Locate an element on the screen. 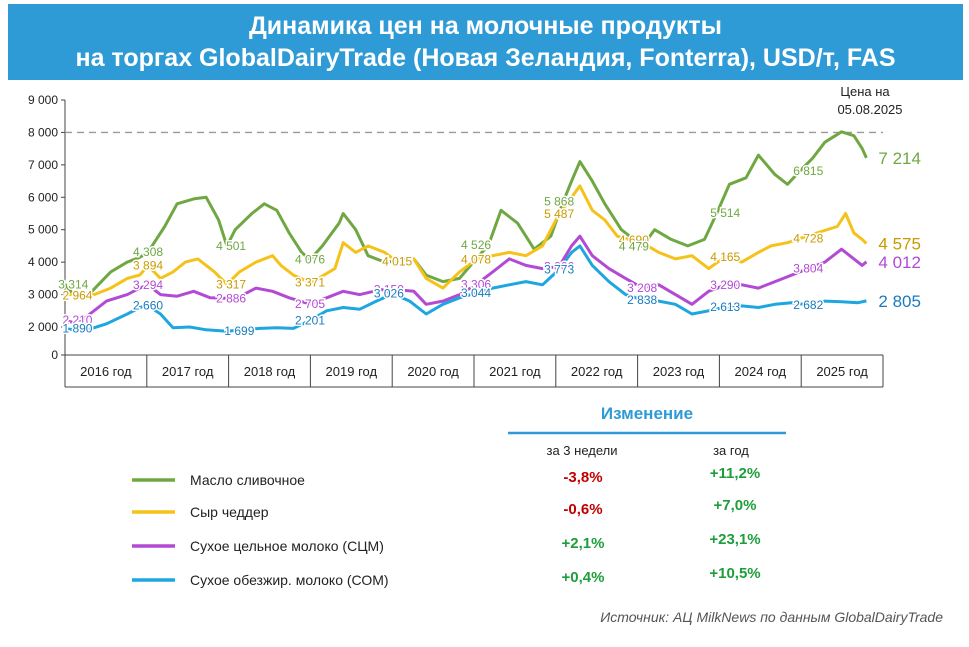  data-label: 2 660 is located at coordinates (148, 306).